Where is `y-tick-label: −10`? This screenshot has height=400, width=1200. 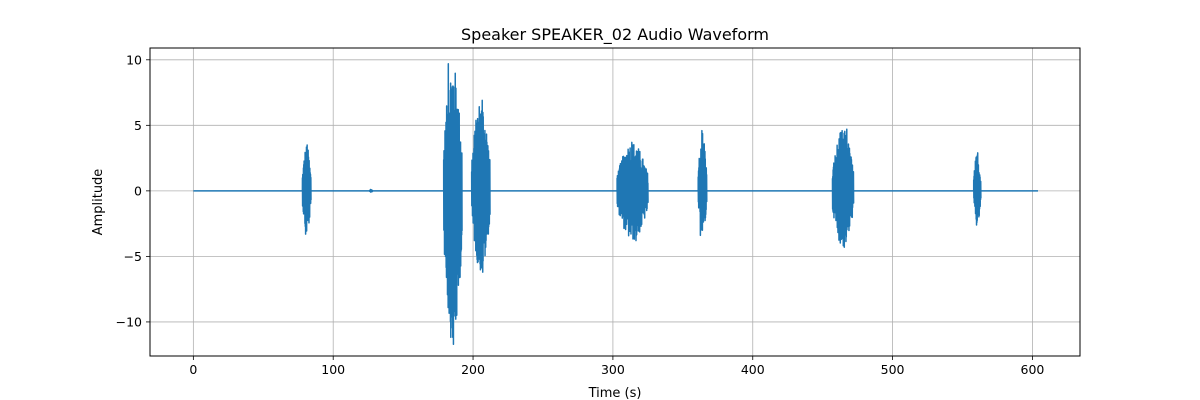
y-tick-label: −10 is located at coordinates (129, 321).